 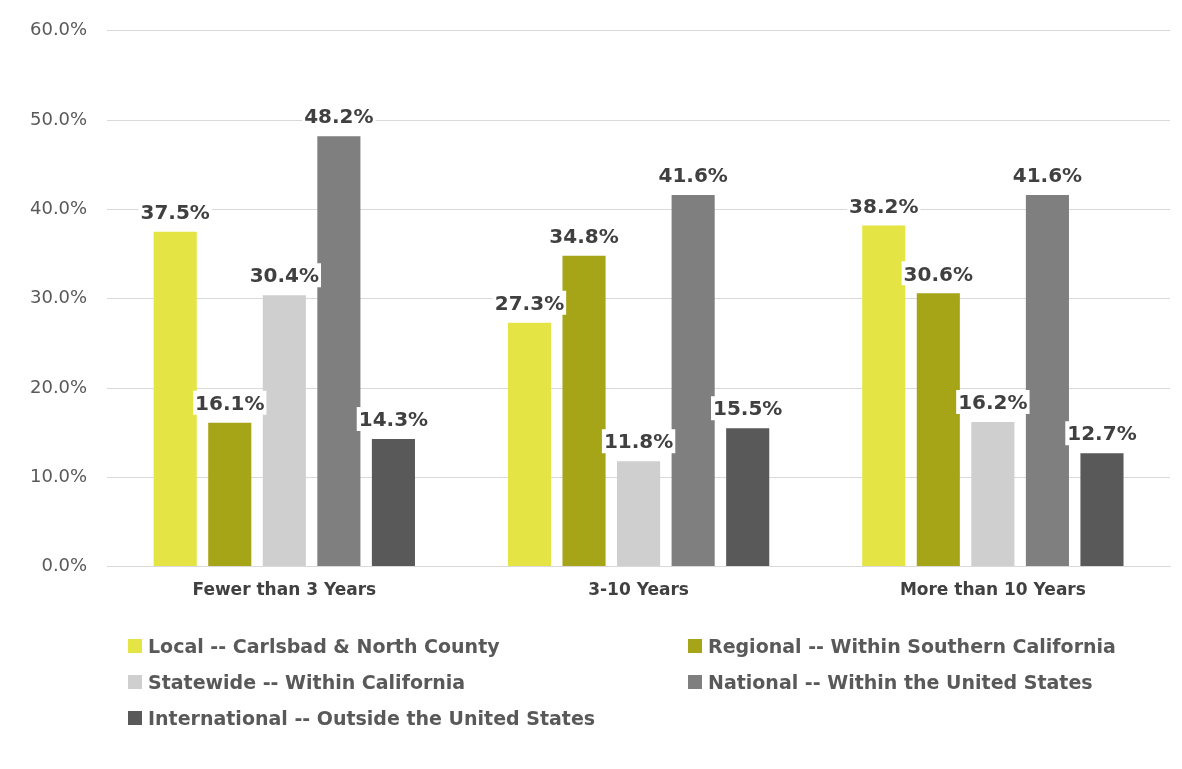 I want to click on data-label: 27.3%, so click(x=529, y=303).